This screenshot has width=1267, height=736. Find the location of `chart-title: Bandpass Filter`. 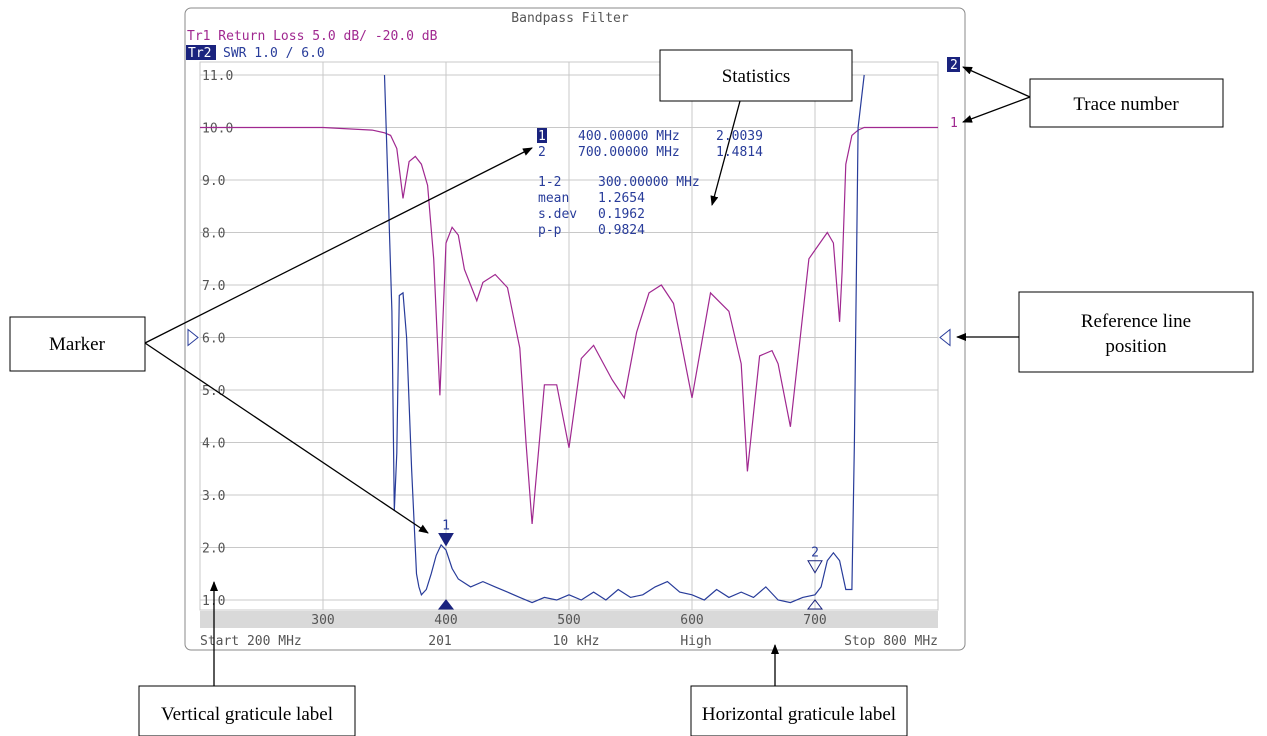

chart-title: Bandpass Filter is located at coordinates (570, 18).